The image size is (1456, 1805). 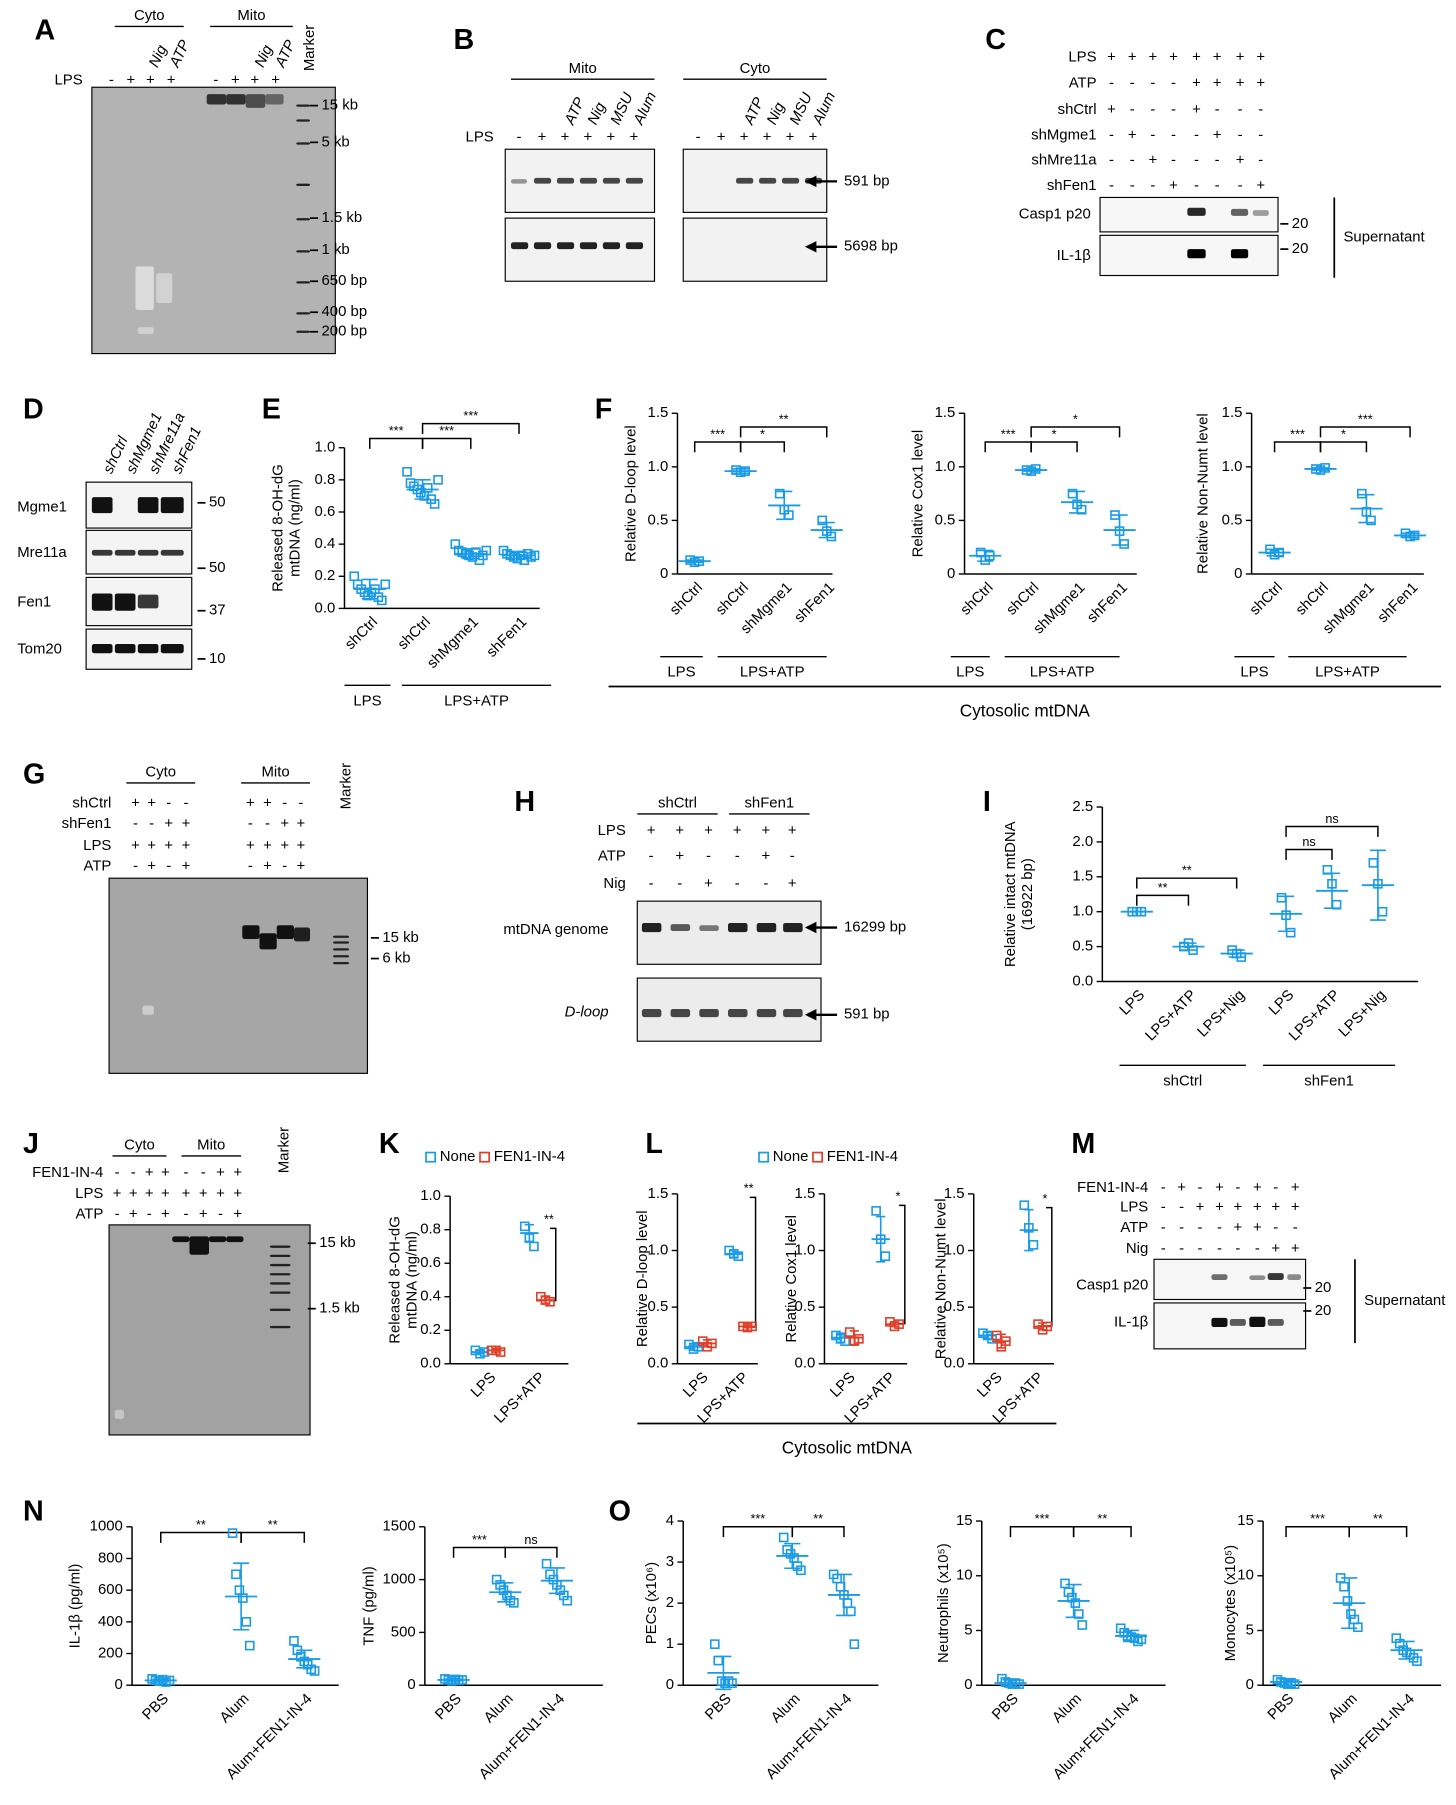 I want to click on x-tick-label: LPS, so click(x=843, y=1385).